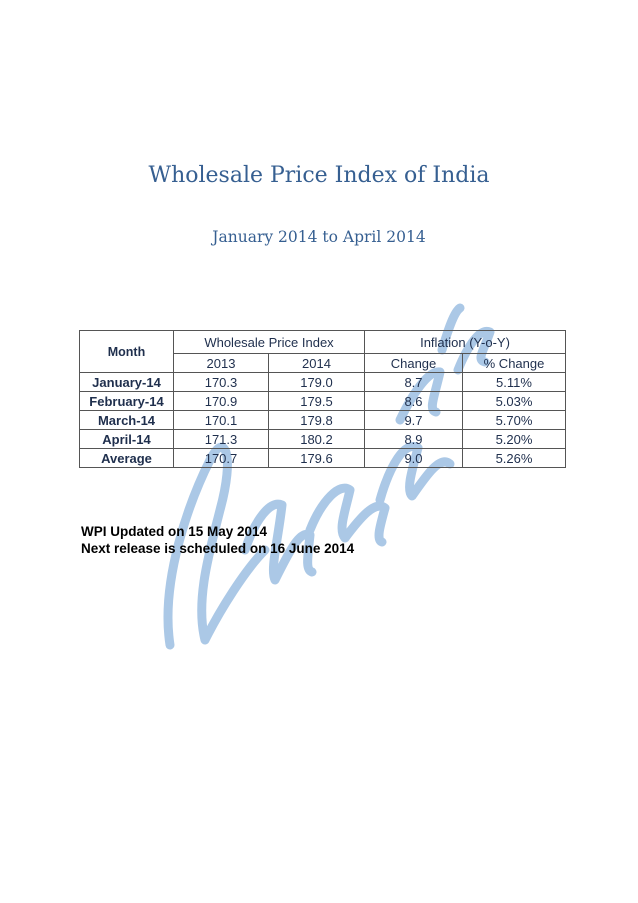 The width and height of the screenshot is (638, 903). I want to click on wpi-2014-cell: 179.8, so click(316, 420).